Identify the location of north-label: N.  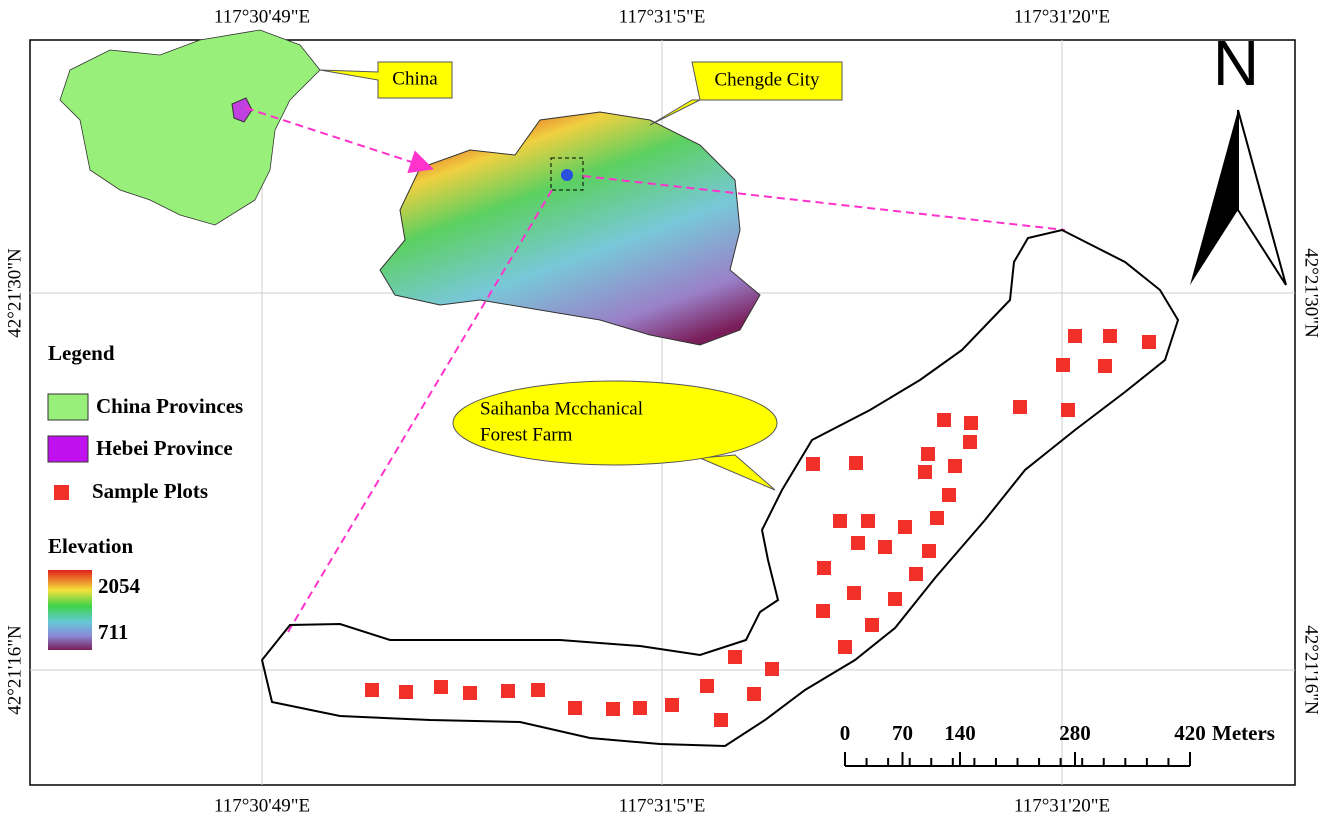
(1236, 63).